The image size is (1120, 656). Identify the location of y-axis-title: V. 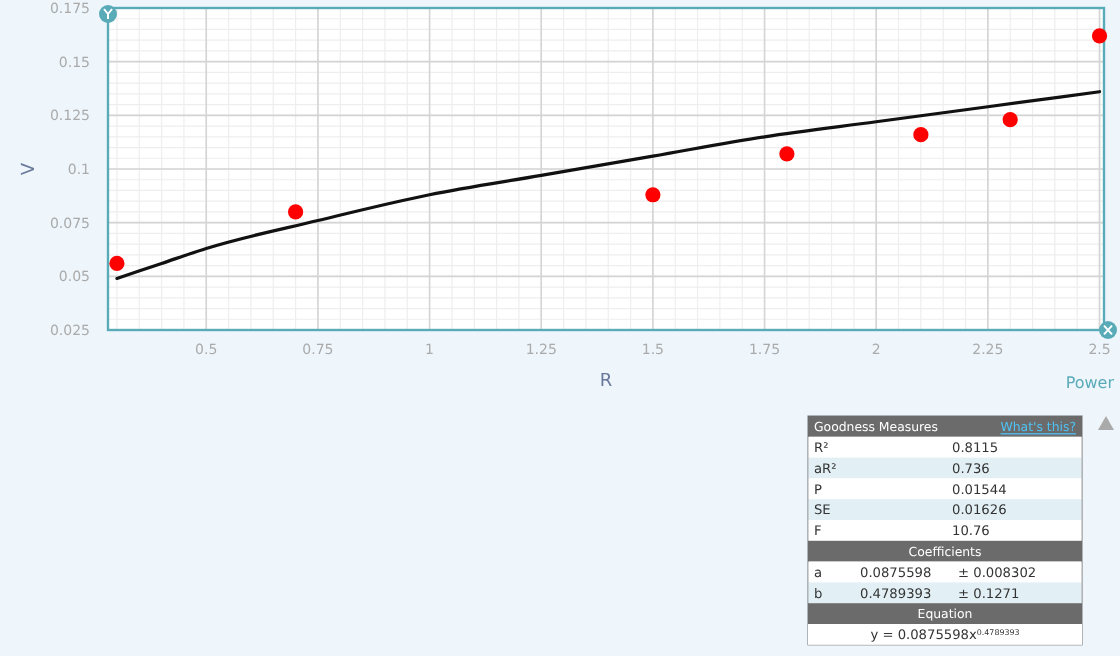
(30, 168).